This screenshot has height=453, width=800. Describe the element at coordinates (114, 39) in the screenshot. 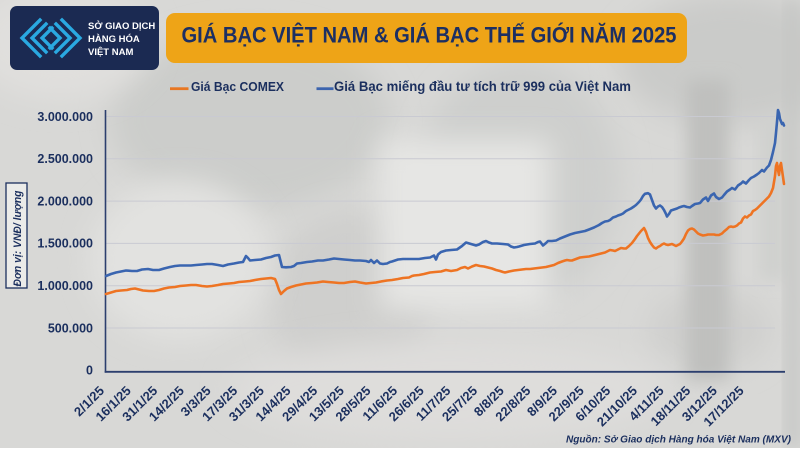

I see `svg-text: HÀNG HÓA` at that location.